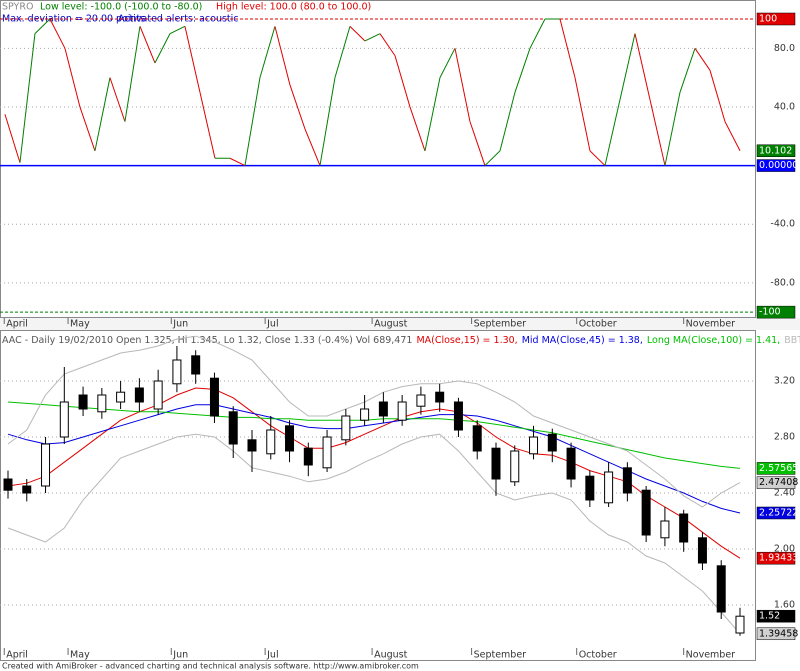 The image size is (800, 671). Describe the element at coordinates (582, 340) in the screenshot. I see `legend-entry: Mid MA(Close,45) = 1.38,` at that location.